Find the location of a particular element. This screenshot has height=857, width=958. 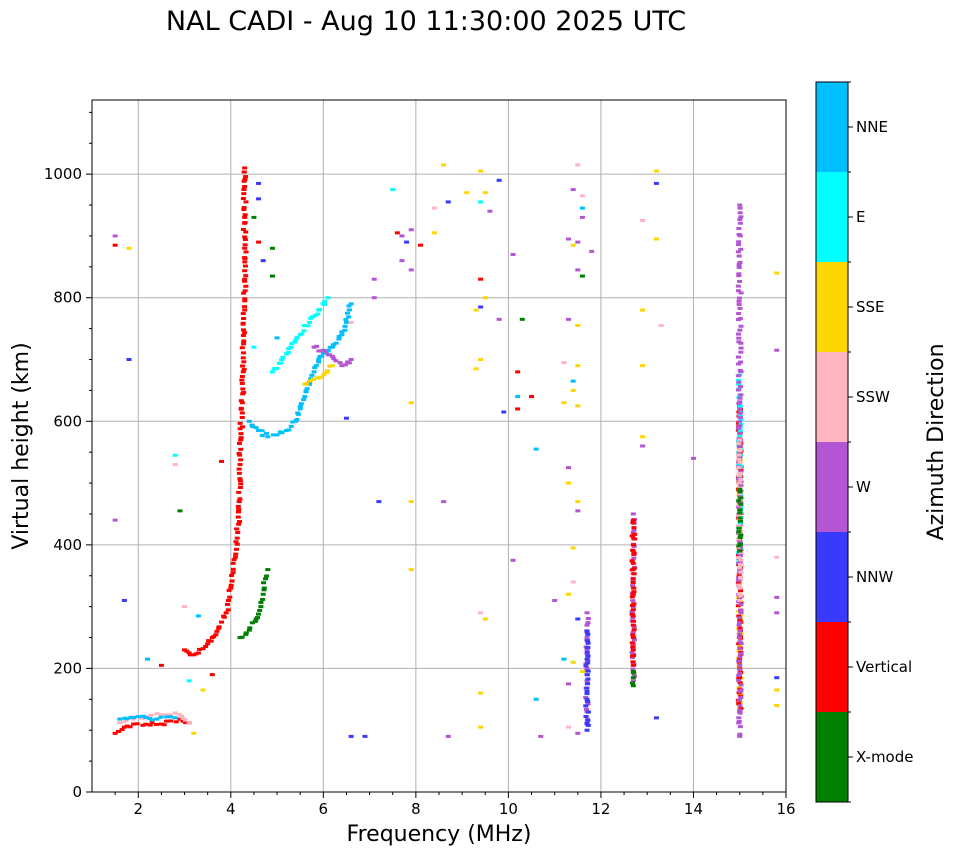

colorbar-tick-label: NNE is located at coordinates (872, 127).